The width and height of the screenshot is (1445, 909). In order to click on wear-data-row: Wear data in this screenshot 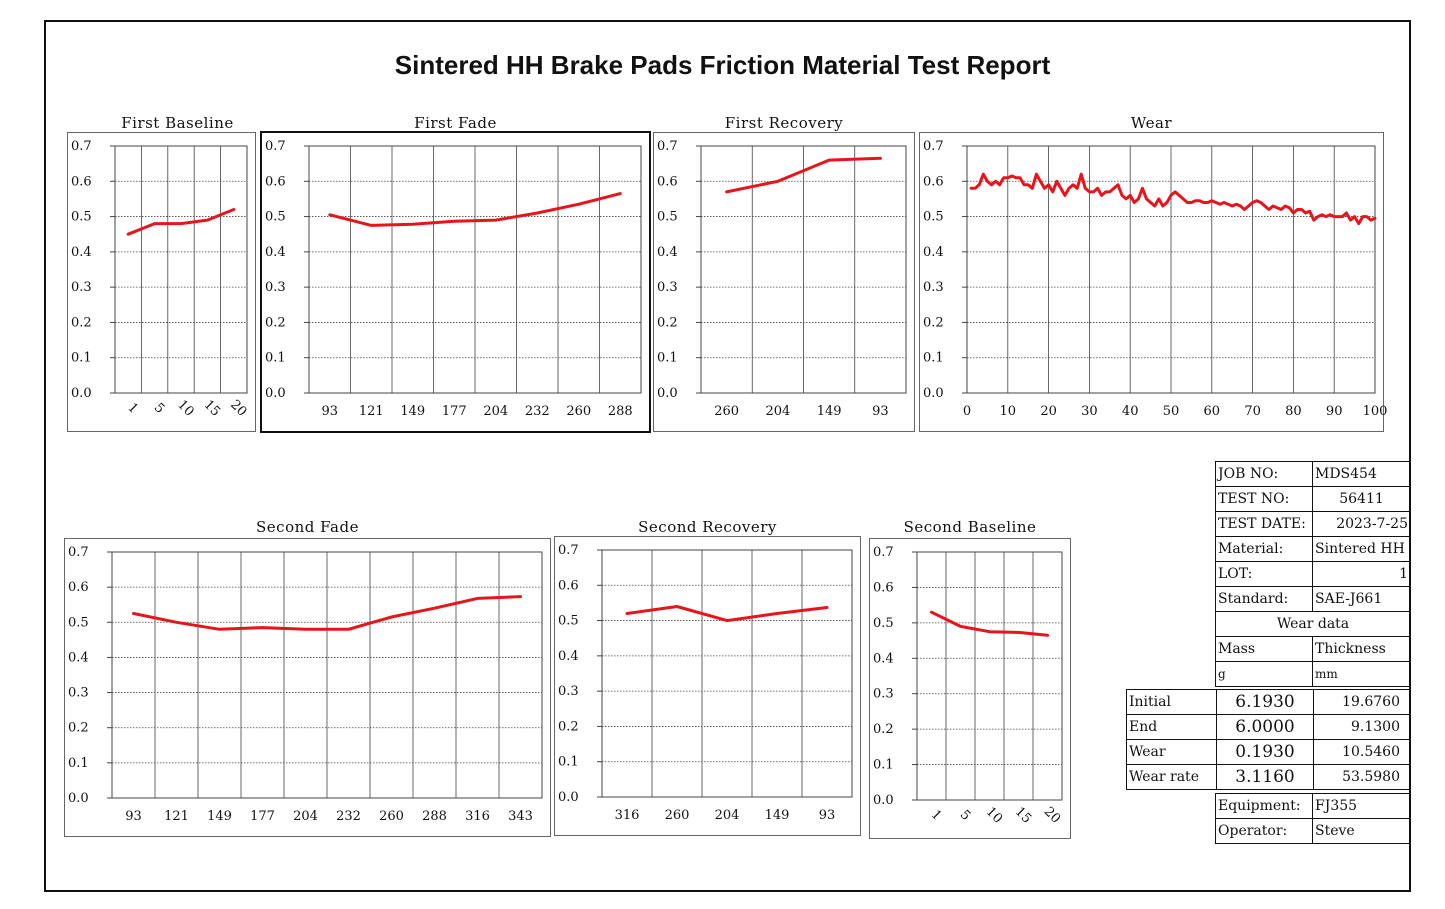, I will do `click(1313, 624)`.